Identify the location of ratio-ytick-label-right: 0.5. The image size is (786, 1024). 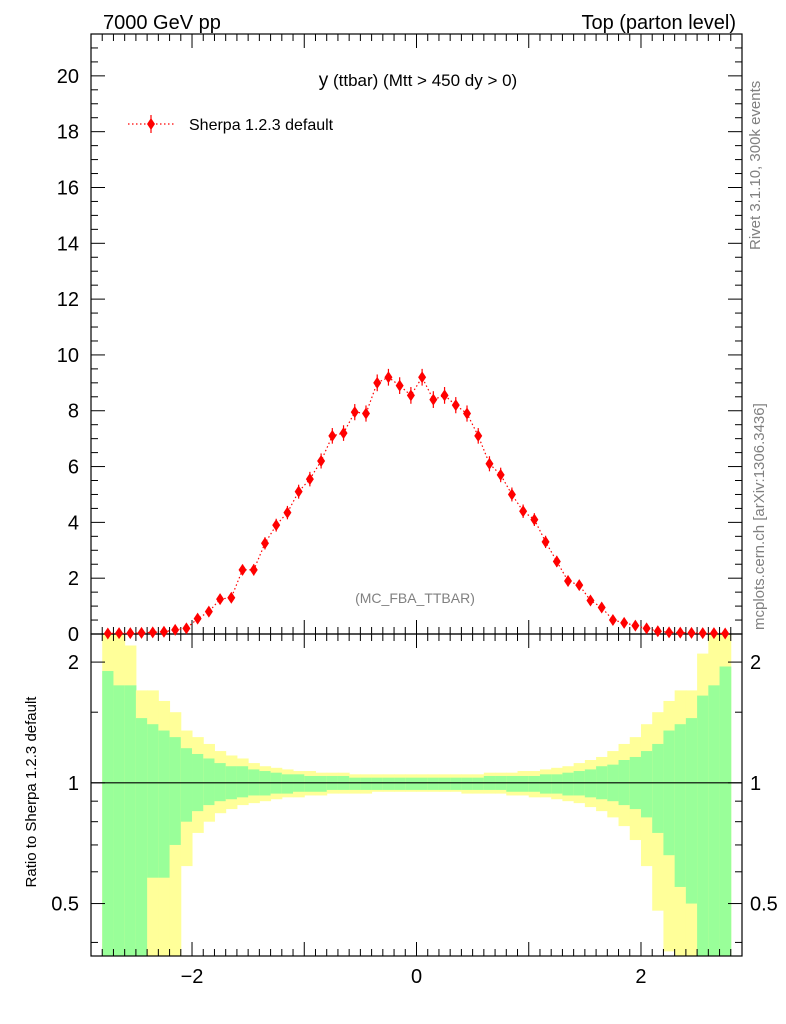
(764, 905).